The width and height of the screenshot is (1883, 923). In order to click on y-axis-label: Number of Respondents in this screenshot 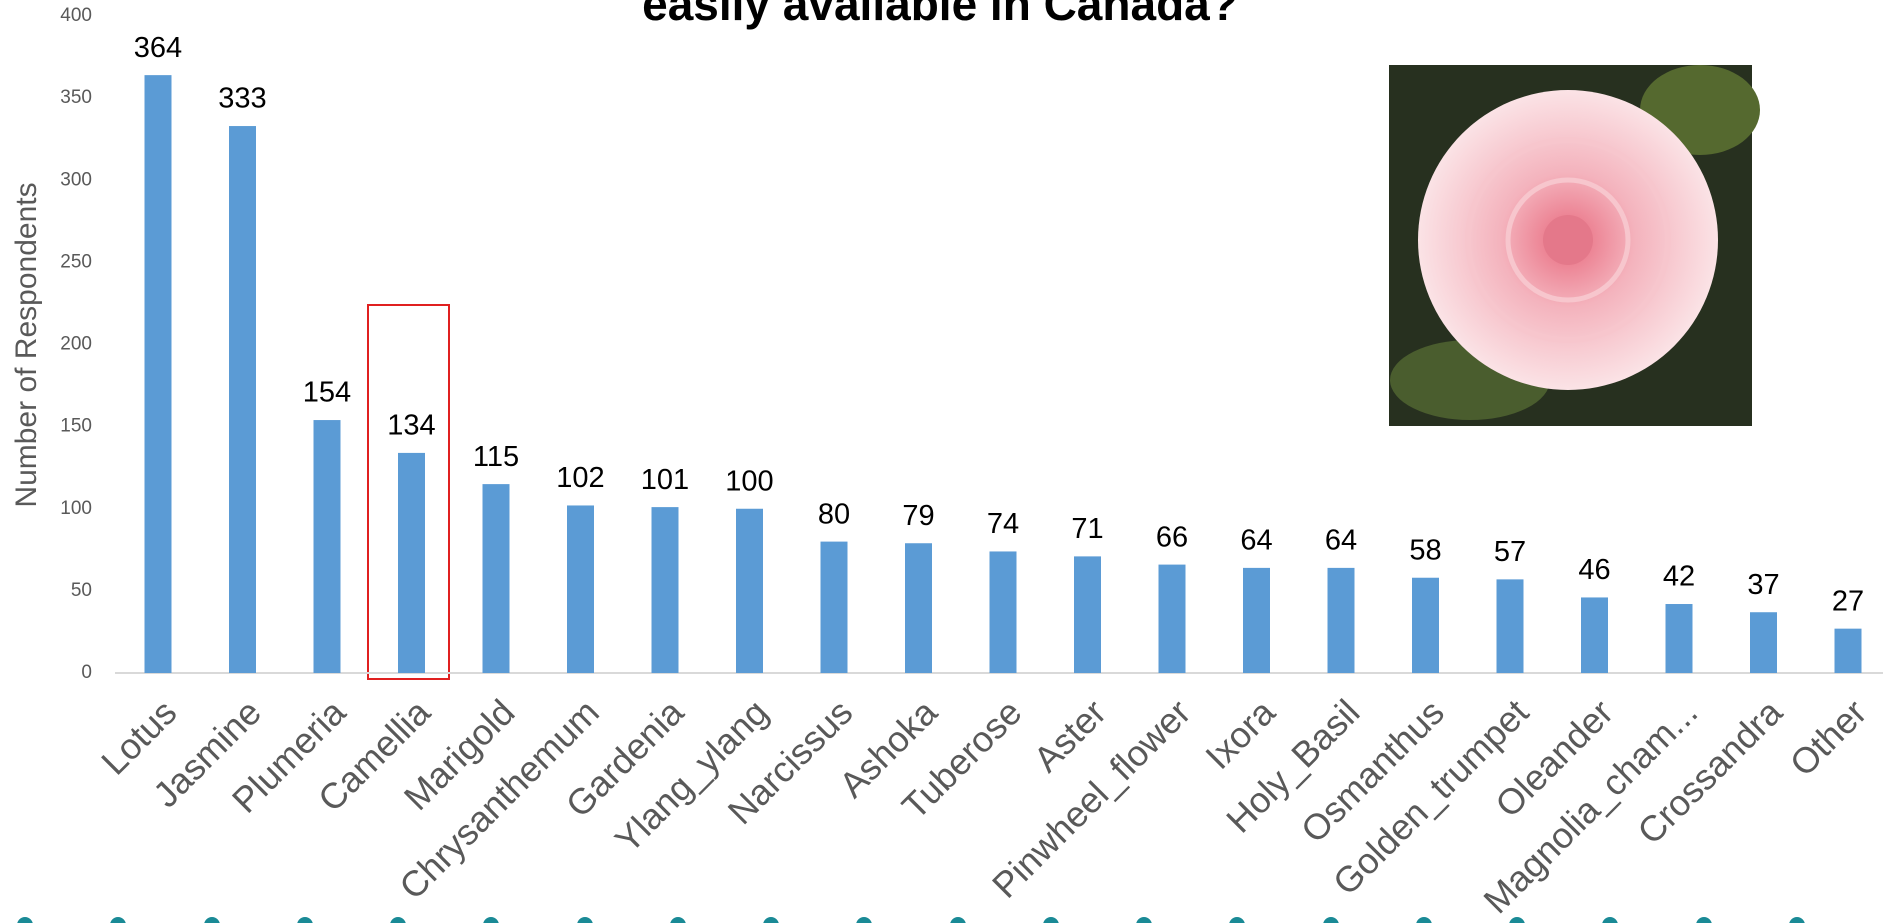, I will do `click(26, 344)`.